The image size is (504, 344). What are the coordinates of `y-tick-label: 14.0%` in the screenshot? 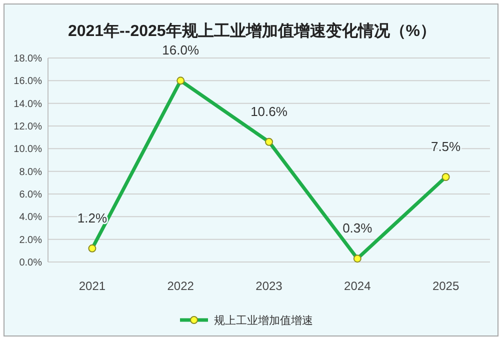 It's located at (28, 104).